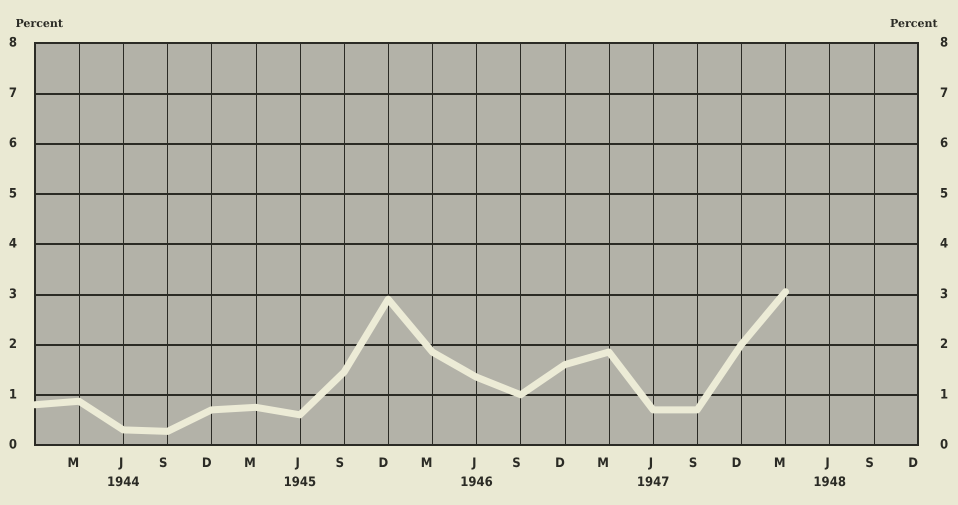  I want to click on text: 1944, so click(123, 482).